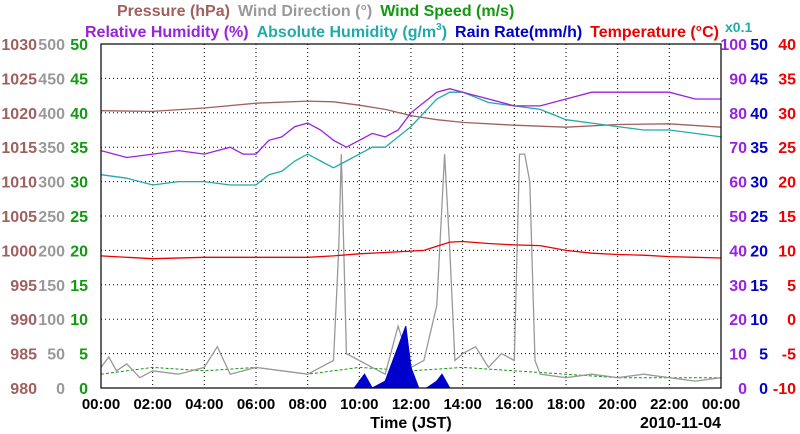 The image size is (800, 434). What do you see at coordinates (439, 27) in the screenshot?
I see `legend-superscript: 3` at bounding box center [439, 27].